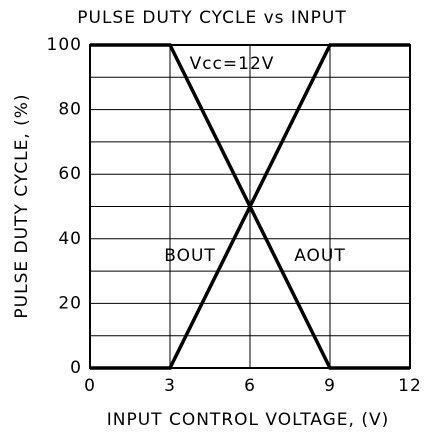  What do you see at coordinates (70, 303) in the screenshot?
I see `y-tick-label: 20` at bounding box center [70, 303].